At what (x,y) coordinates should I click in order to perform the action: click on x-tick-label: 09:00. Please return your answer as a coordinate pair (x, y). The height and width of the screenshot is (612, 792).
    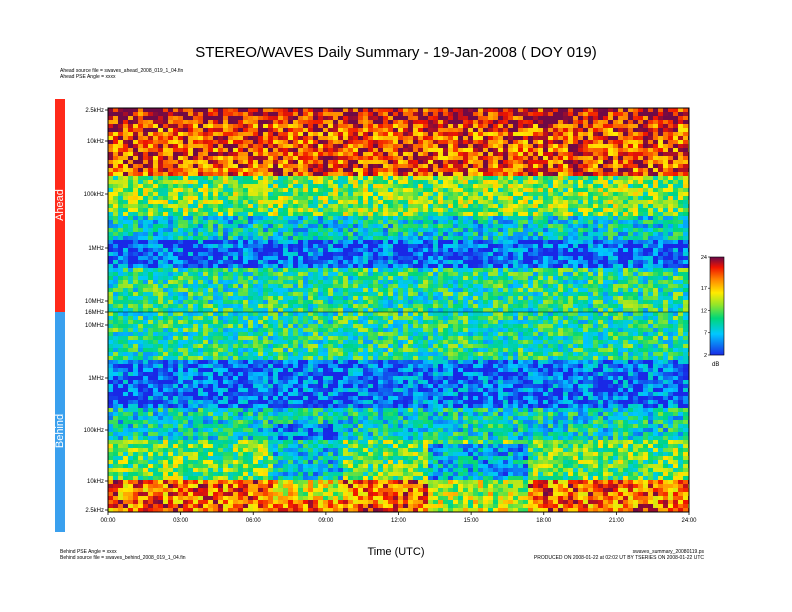
    Looking at the image, I should click on (326, 521).